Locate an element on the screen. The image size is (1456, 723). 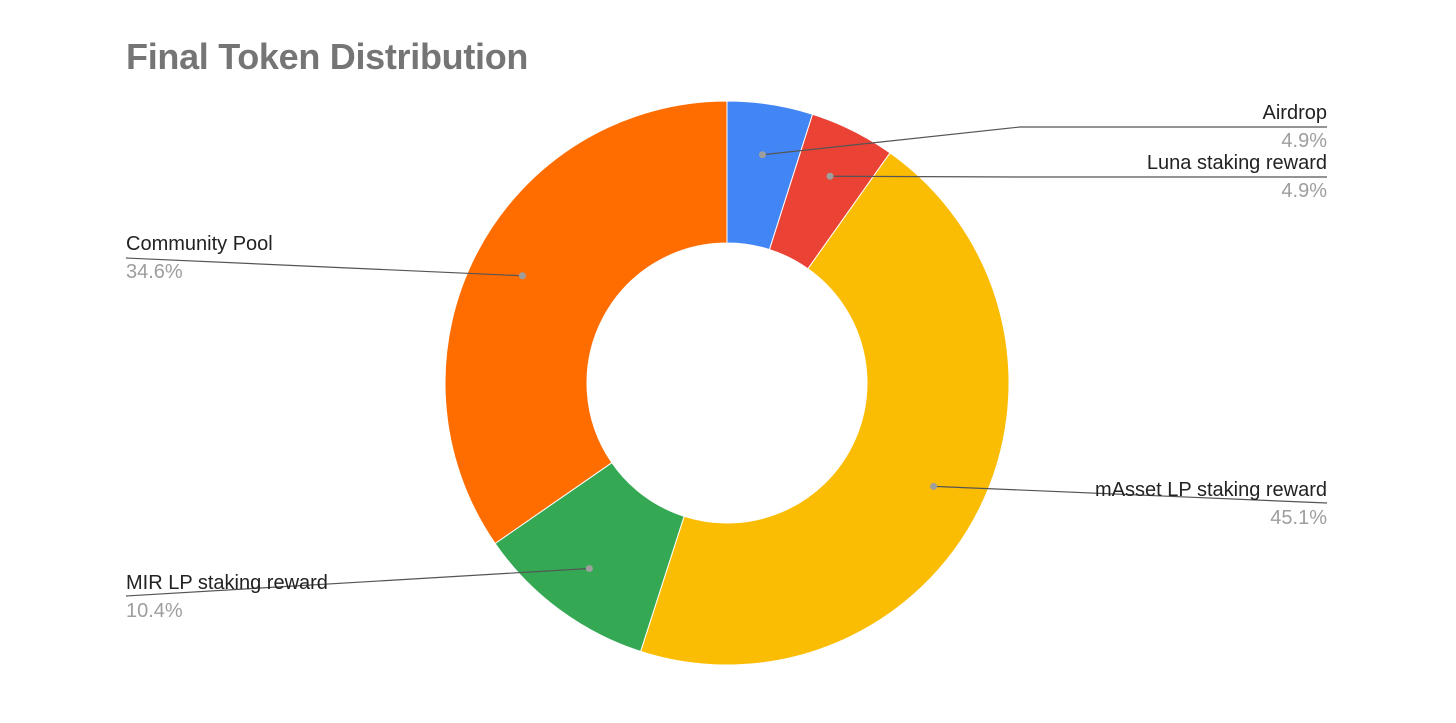
slice-percent-luna-staking-reward: 4.9% is located at coordinates (1304, 191).